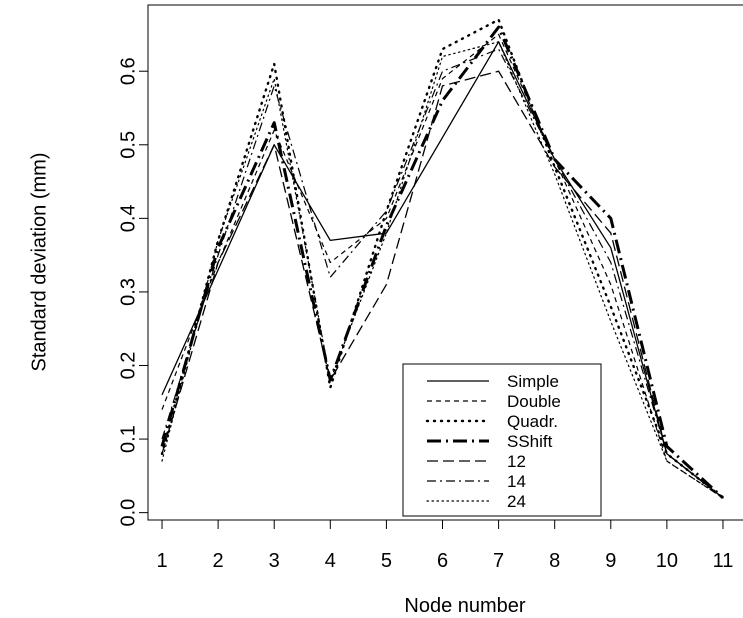  What do you see at coordinates (533, 381) in the screenshot?
I see `legend-label: Simple` at bounding box center [533, 381].